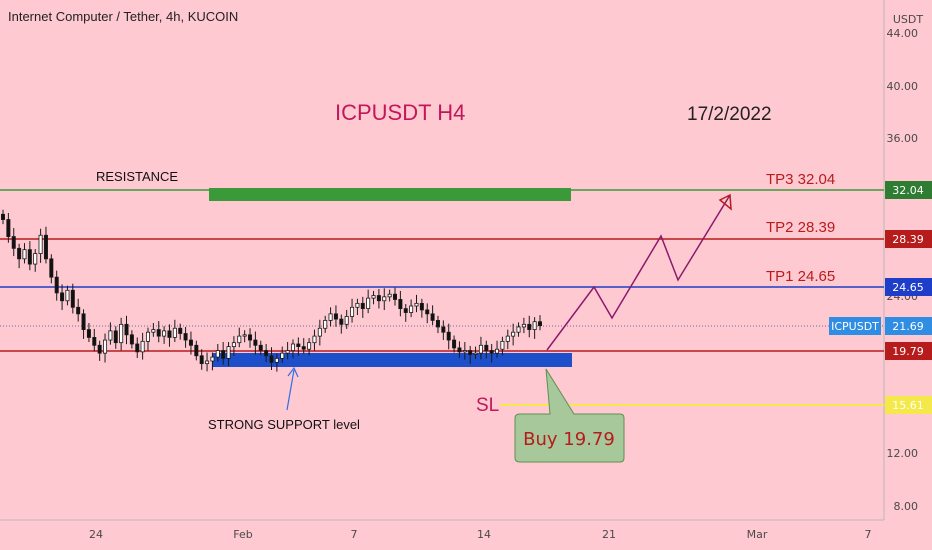 The height and width of the screenshot is (550, 932). I want to click on time-tick-5: Mar, so click(757, 534).